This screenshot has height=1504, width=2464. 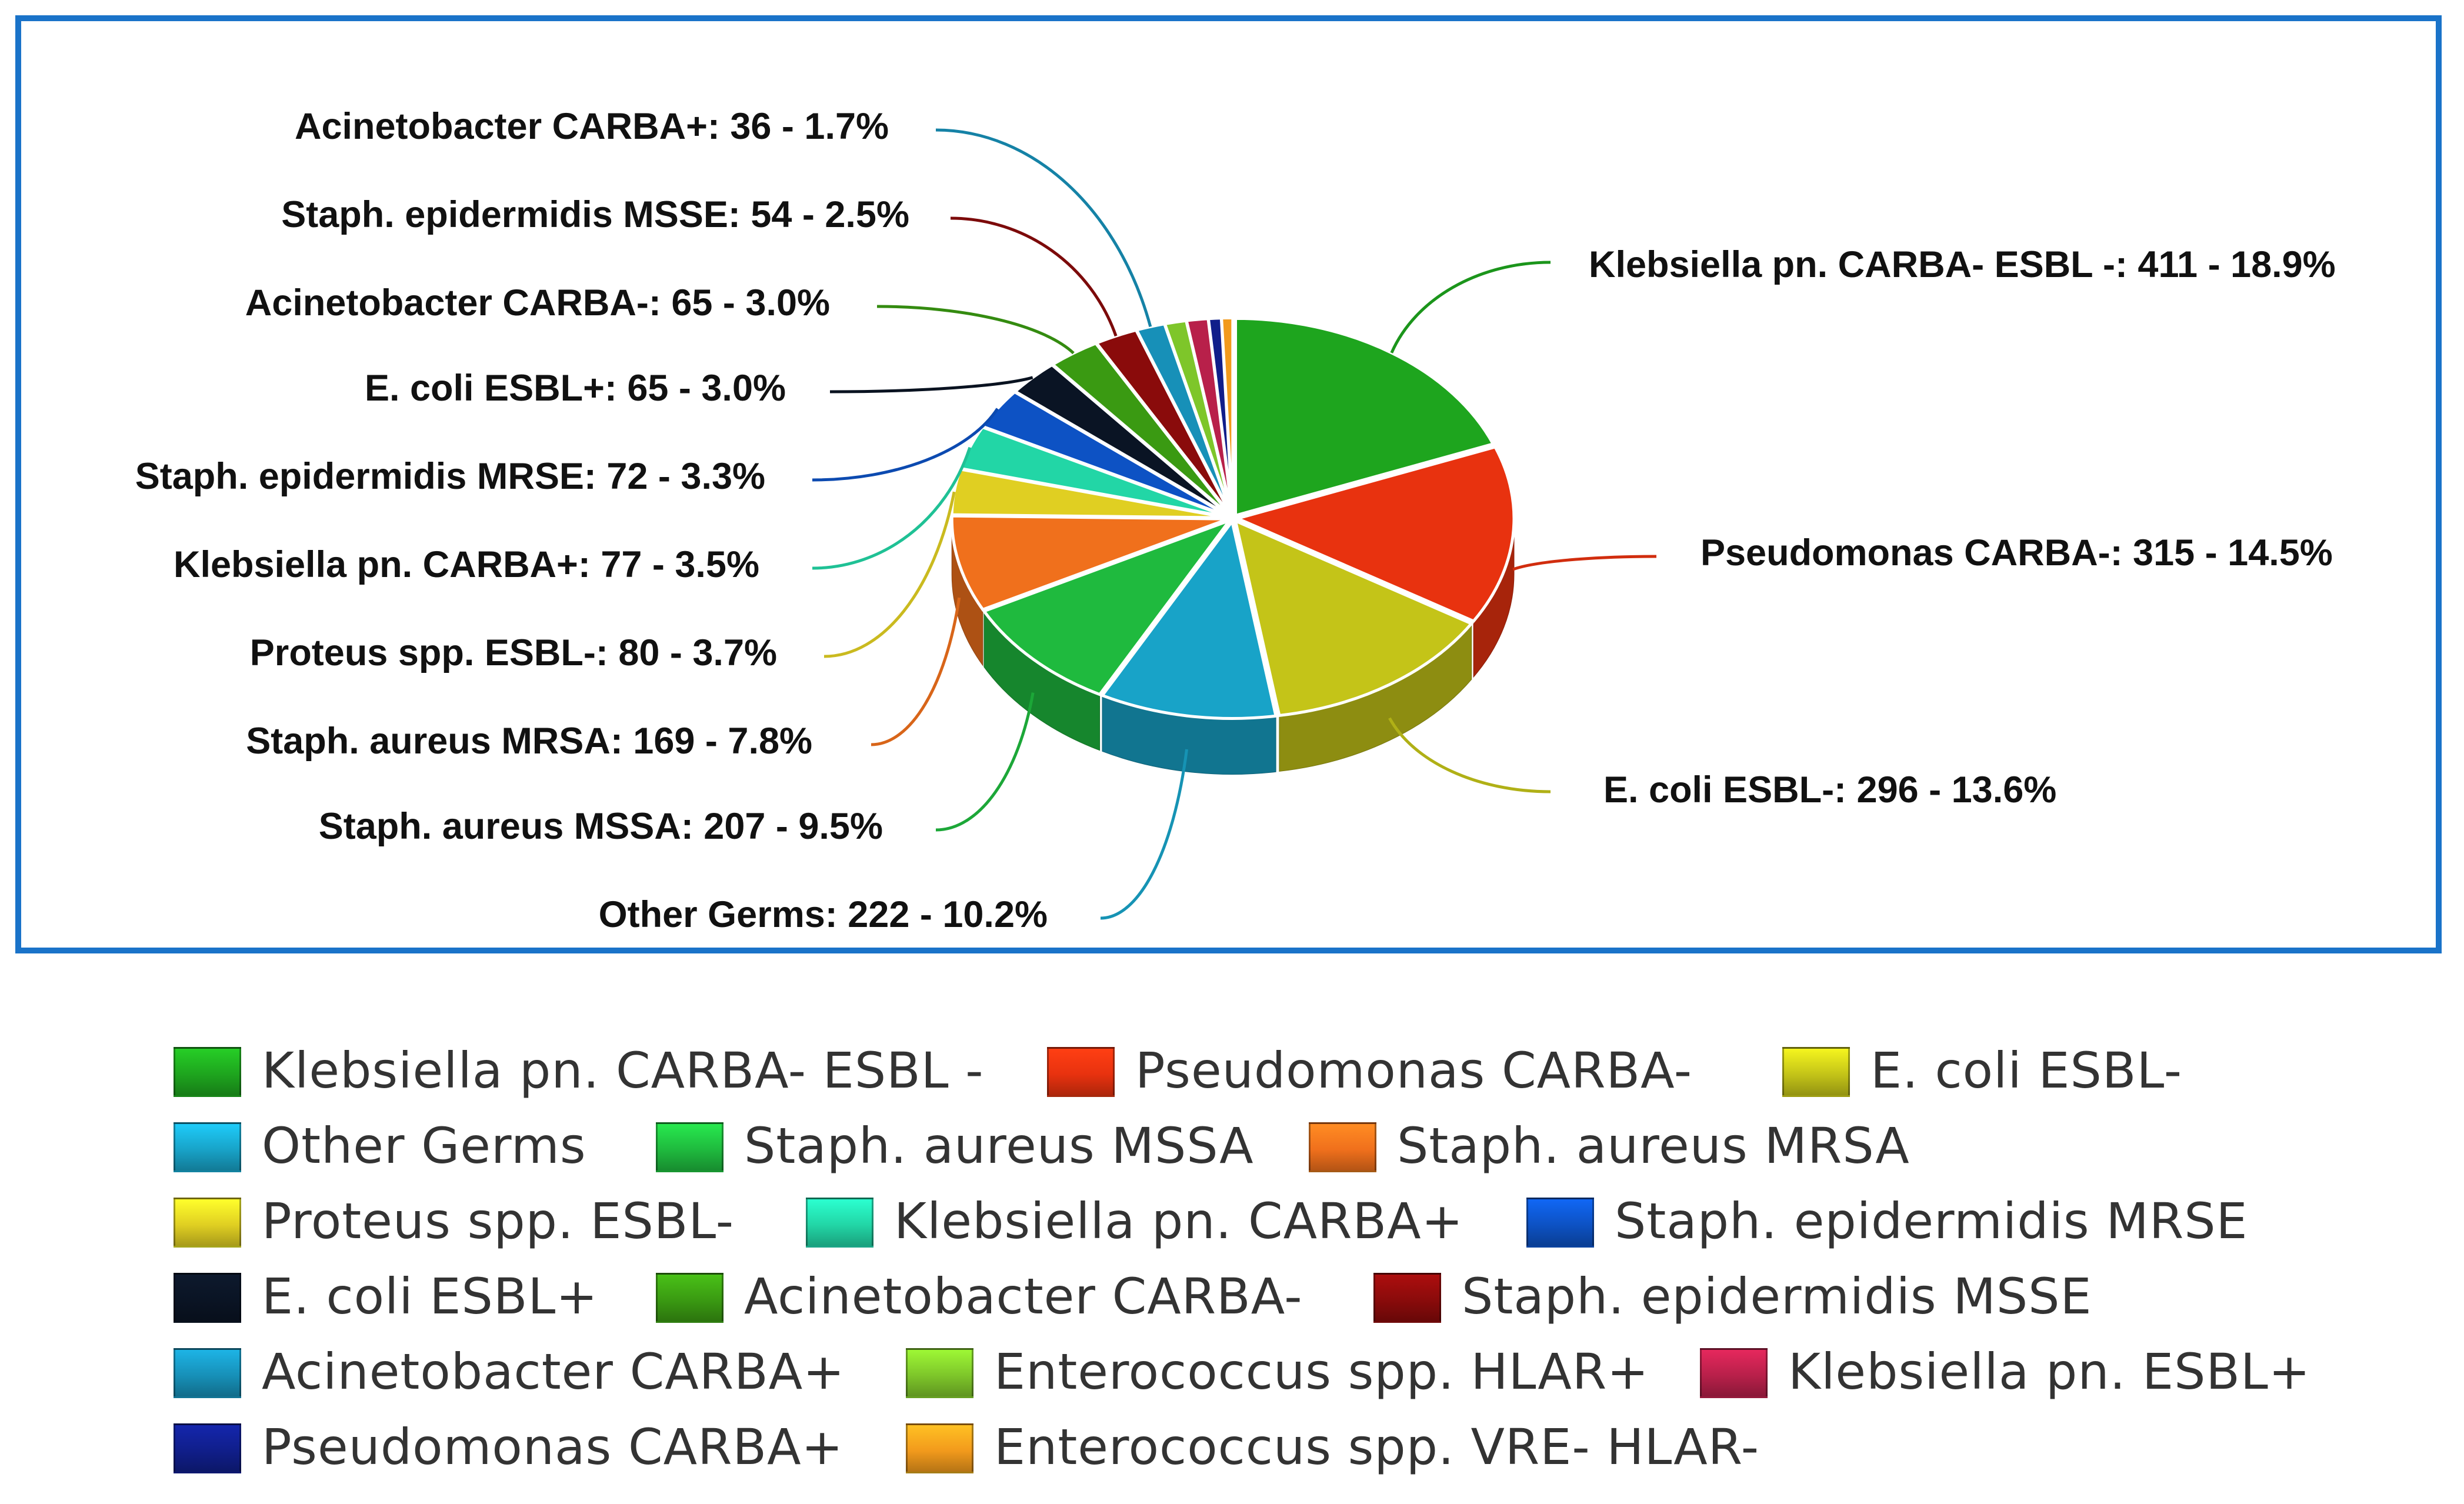 What do you see at coordinates (601, 826) in the screenshot?
I see `data-label-staph-aureus-mssa: Staph. aureus MSSA: 207 - 9.5%` at bounding box center [601, 826].